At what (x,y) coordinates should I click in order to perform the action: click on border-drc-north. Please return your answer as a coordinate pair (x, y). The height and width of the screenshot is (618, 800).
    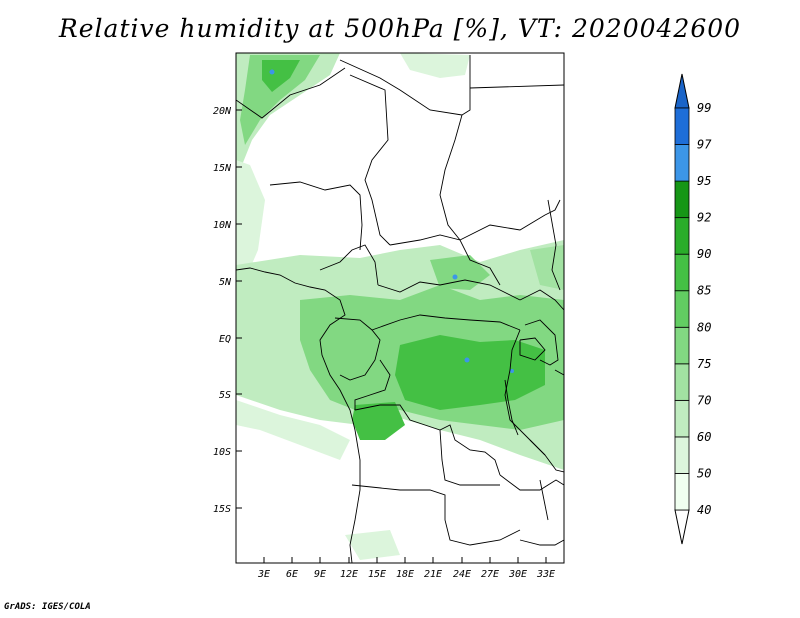
    Looking at the image, I should click on (446, 322).